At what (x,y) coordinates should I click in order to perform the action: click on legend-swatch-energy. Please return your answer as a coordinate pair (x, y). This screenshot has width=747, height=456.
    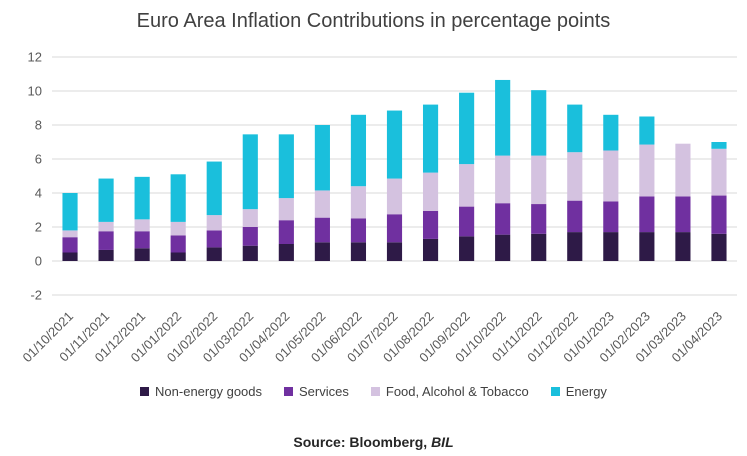
    Looking at the image, I should click on (555, 391).